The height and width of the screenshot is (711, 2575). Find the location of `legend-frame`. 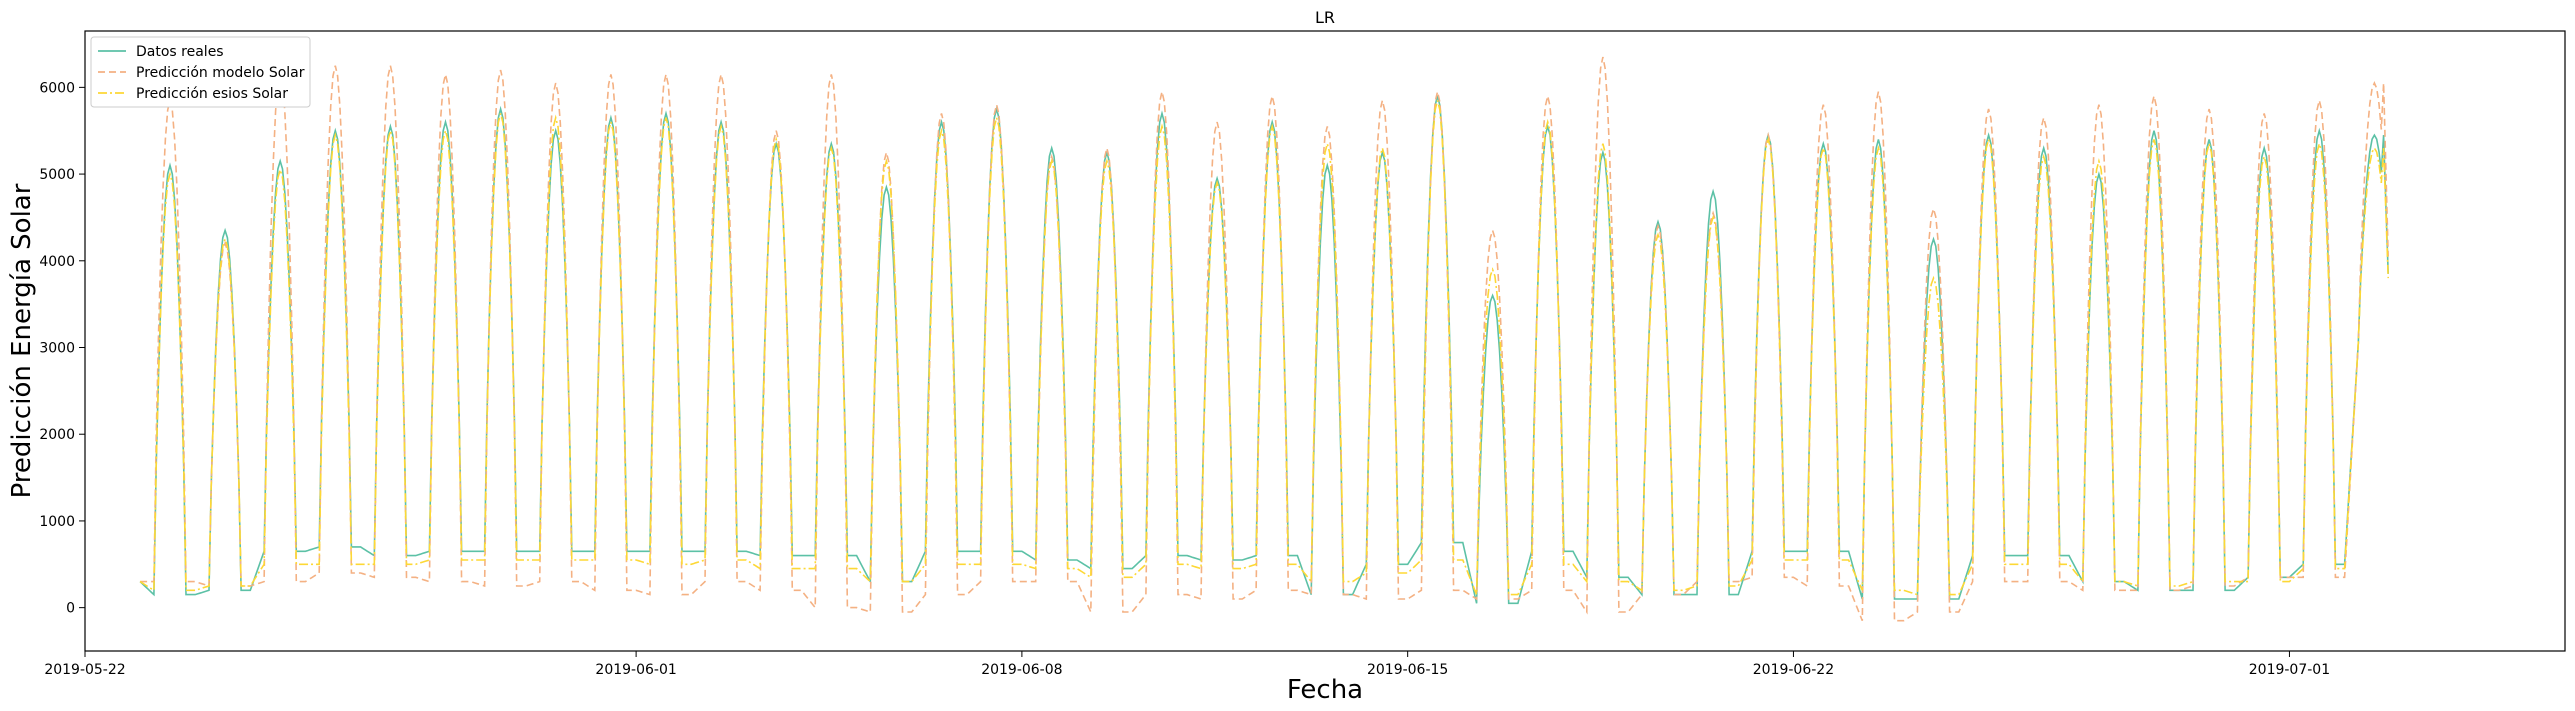

legend-frame is located at coordinates (200, 72).